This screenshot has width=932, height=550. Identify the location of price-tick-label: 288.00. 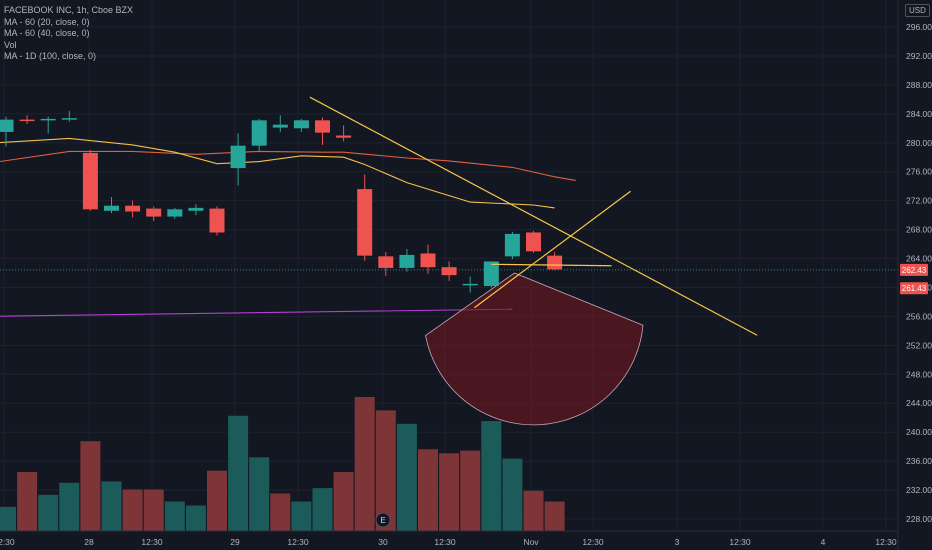
(919, 85).